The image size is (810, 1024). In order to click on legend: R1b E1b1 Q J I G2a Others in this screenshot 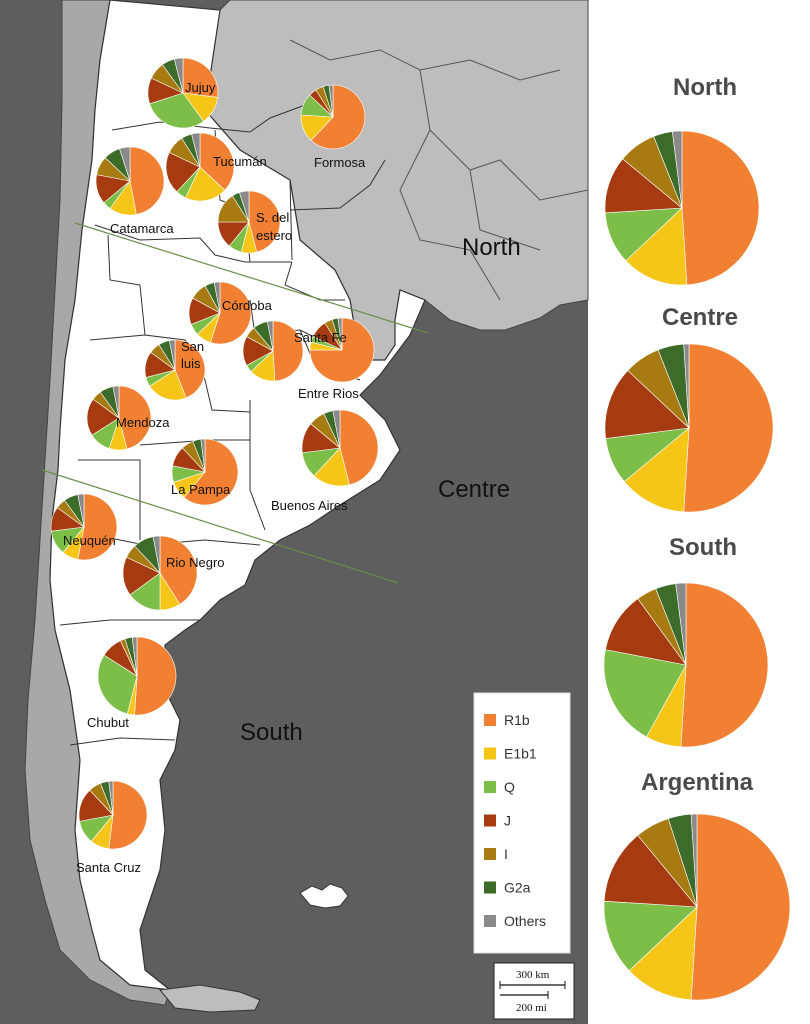, I will do `click(522, 823)`.